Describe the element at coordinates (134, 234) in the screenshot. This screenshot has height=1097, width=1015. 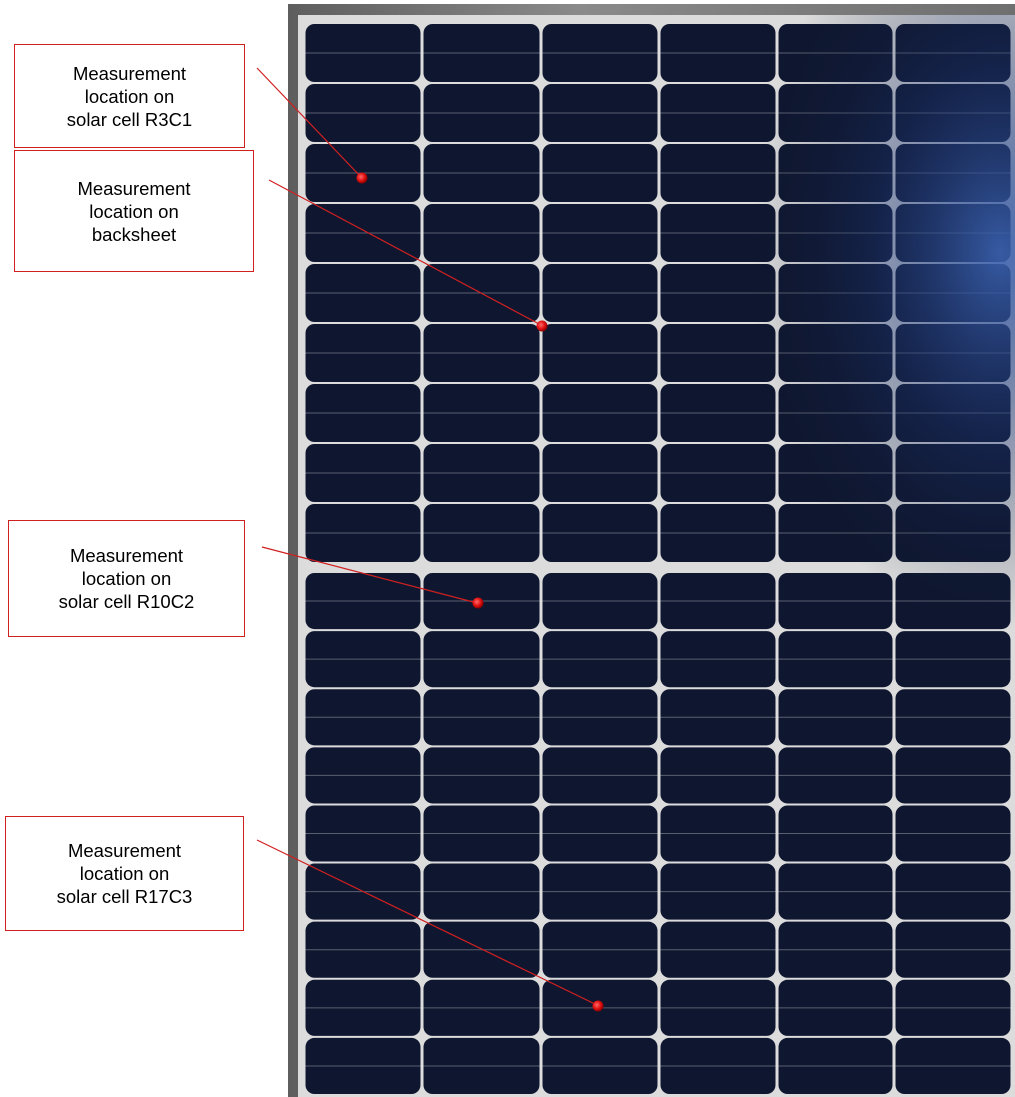
I see `annotation-line: backsheet` at that location.